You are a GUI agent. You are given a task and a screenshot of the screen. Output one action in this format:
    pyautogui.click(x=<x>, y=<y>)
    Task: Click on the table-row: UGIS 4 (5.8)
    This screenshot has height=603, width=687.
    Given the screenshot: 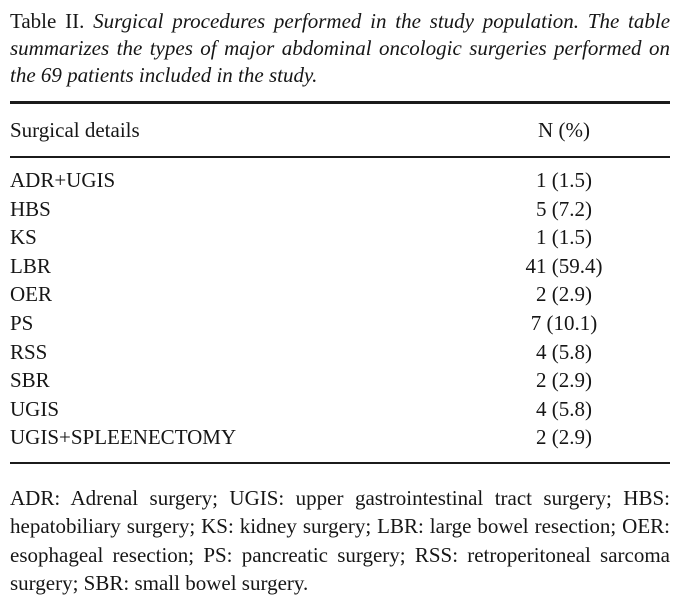 What is the action you would take?
    pyautogui.click(x=340, y=409)
    